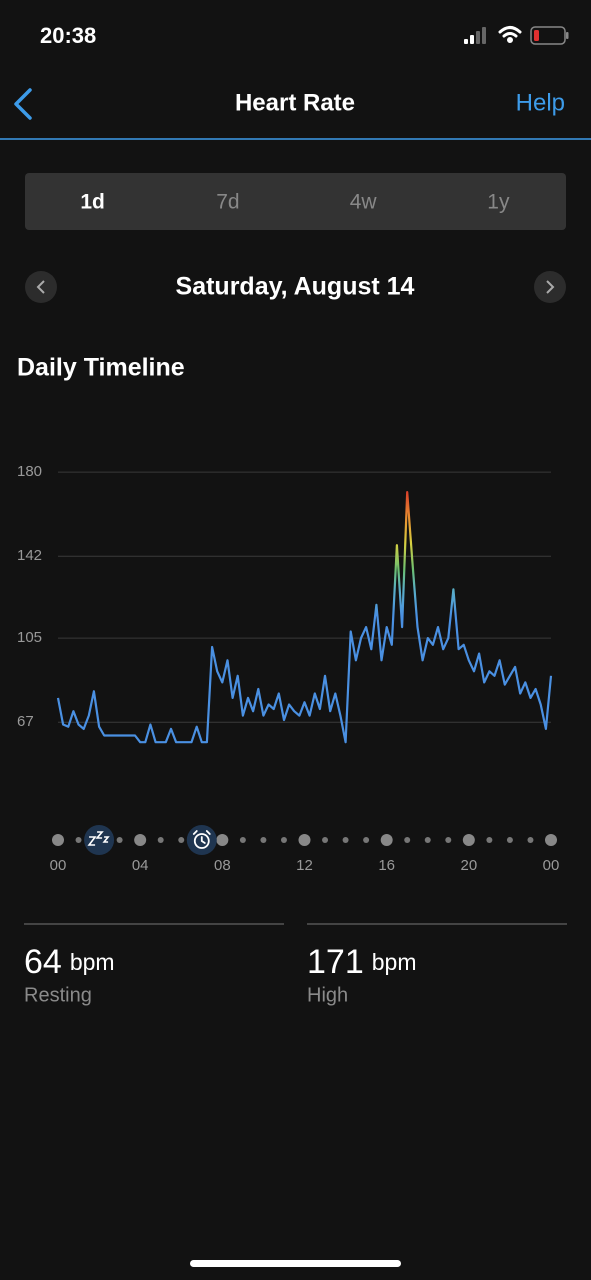 The height and width of the screenshot is (1280, 591). Describe the element at coordinates (295, 201) in the screenshot. I see `tab-bar` at that location.